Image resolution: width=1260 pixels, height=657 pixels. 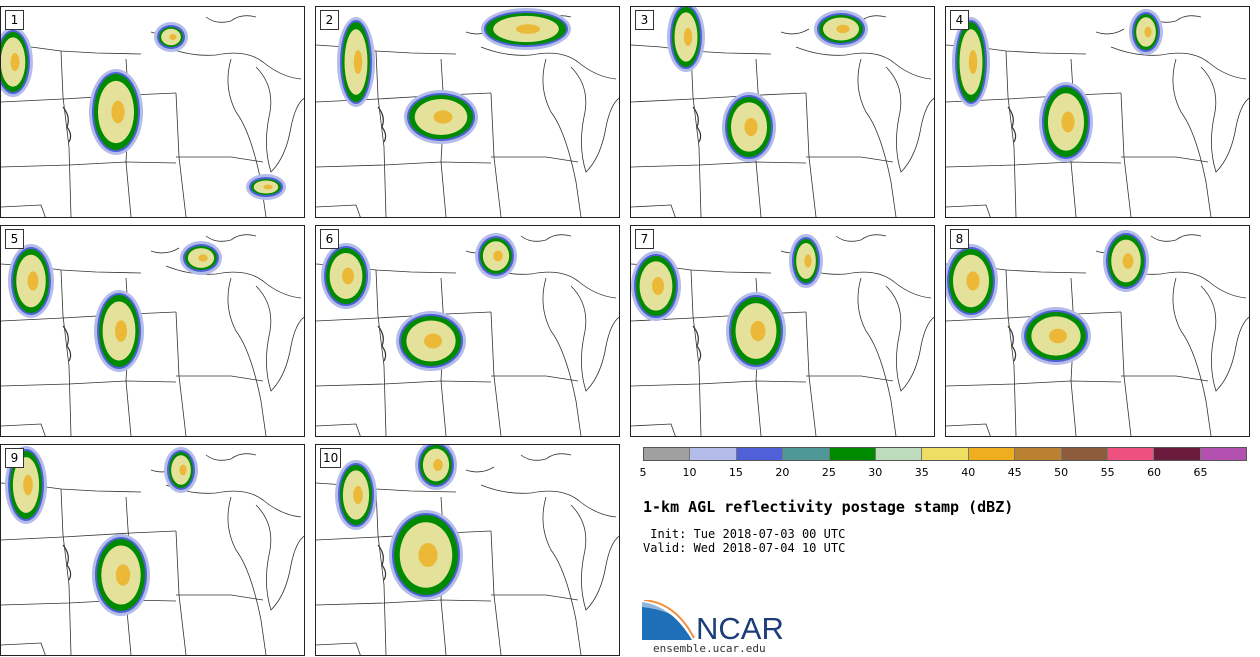 I want to click on colorbar-tick: 20, so click(x=782, y=472).